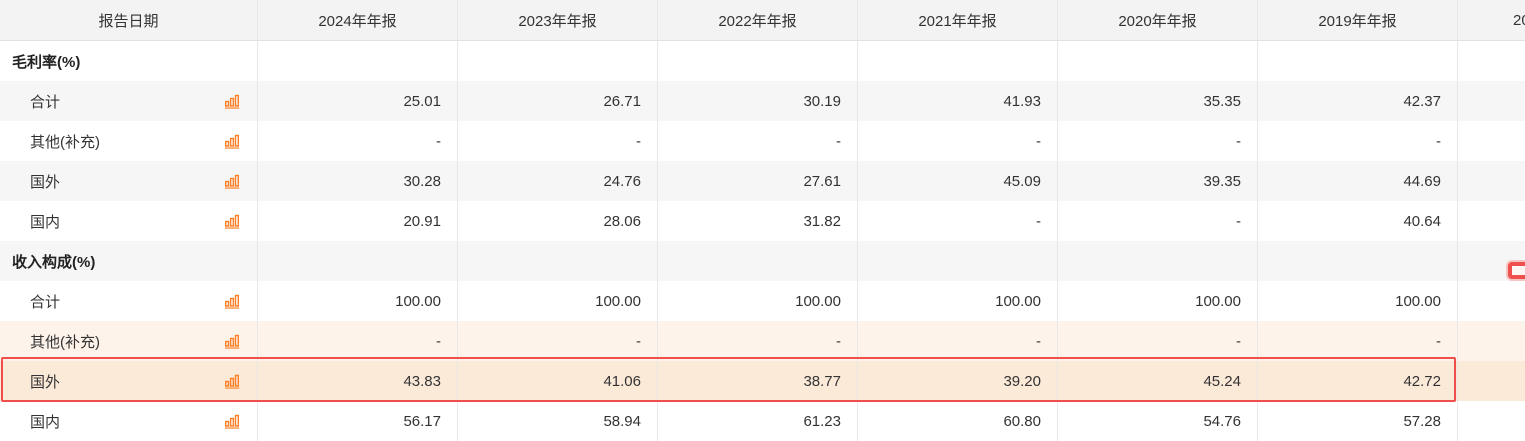 This screenshot has height=441, width=1525. Describe the element at coordinates (45, 382) in the screenshot. I see `row-label: 国外` at that location.